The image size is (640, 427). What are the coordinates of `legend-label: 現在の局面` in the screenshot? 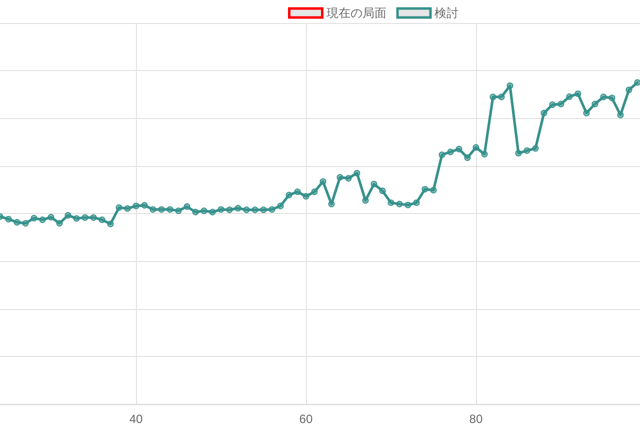 It's located at (356, 13).